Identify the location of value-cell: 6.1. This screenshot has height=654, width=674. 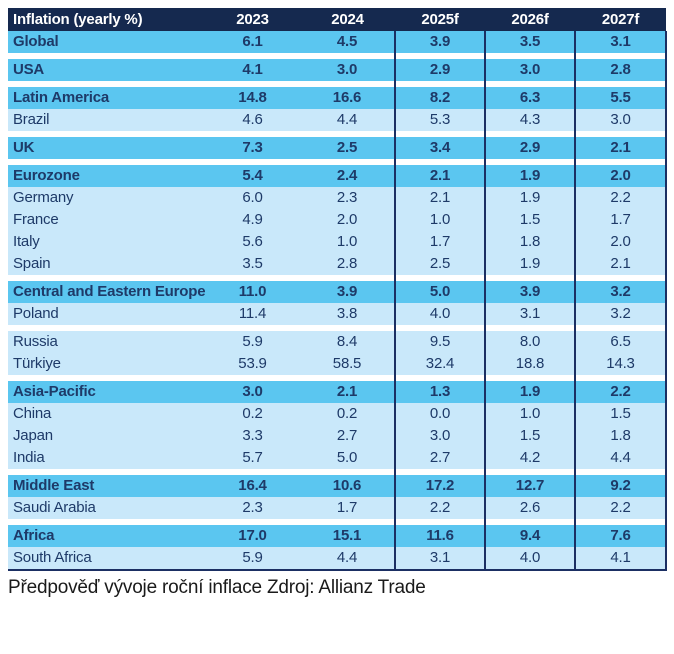
(252, 42).